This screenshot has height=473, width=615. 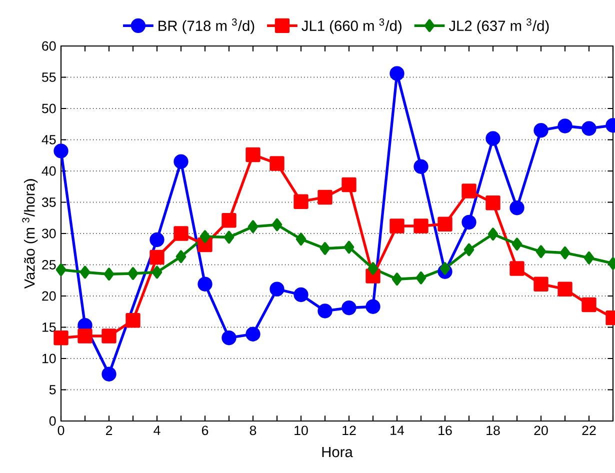 I want to click on x-tick-label: 18, so click(x=493, y=431).